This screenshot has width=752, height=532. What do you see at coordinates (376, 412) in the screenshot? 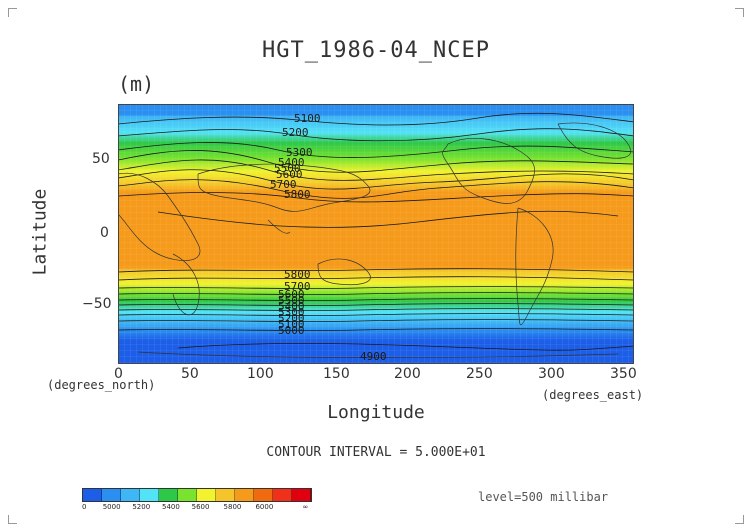
I see `x-axis-title: Longitude` at bounding box center [376, 412].